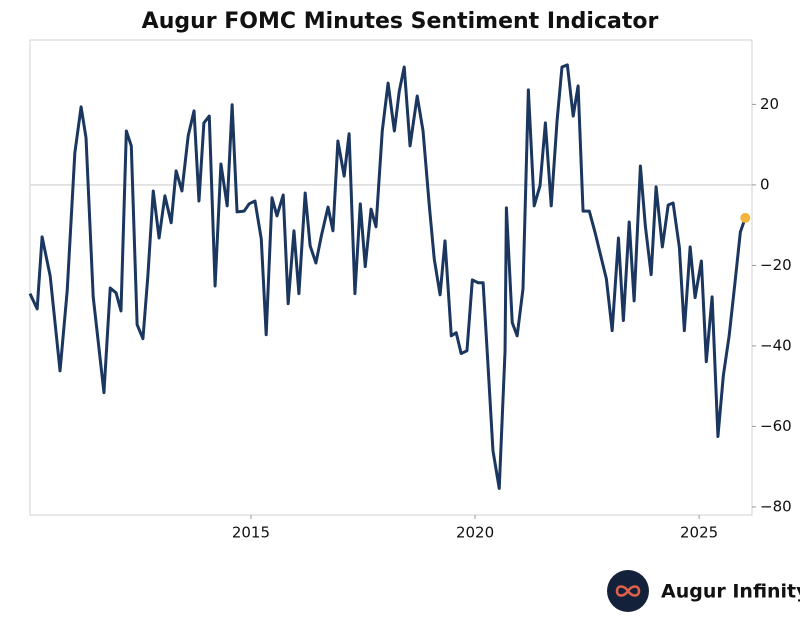 This screenshot has height=624, width=800. I want to click on brand-logo, so click(628, 591).